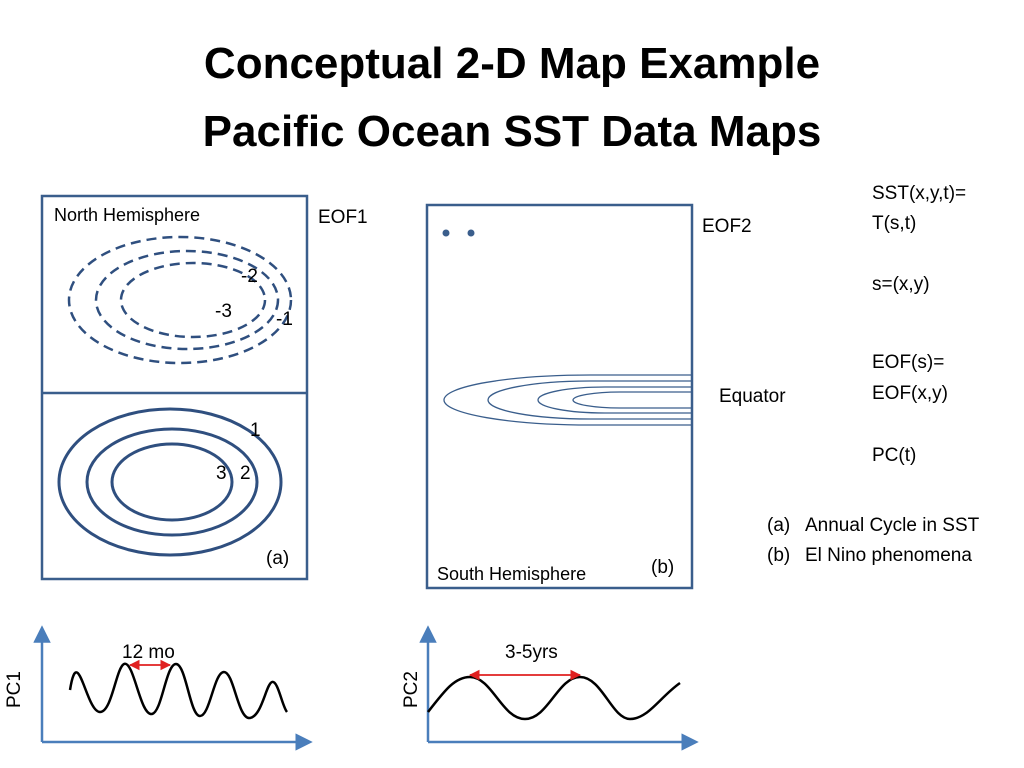  Describe the element at coordinates (512, 574) in the screenshot. I see `south-hemisphere-label: South Hemisphere` at that location.